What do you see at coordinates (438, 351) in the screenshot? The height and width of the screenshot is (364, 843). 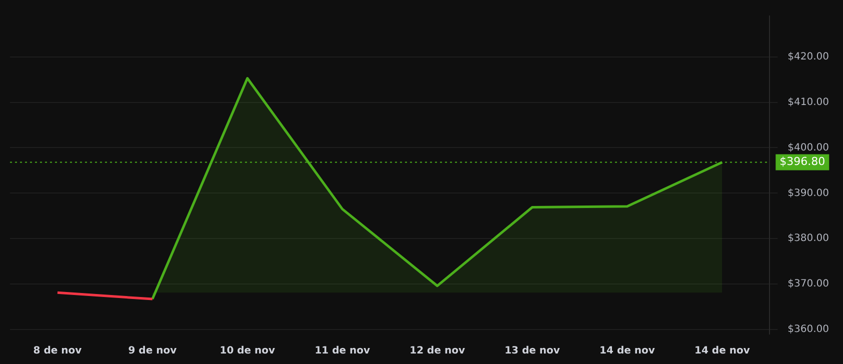 I see `x-tick-label: 12 de nov` at bounding box center [438, 351].